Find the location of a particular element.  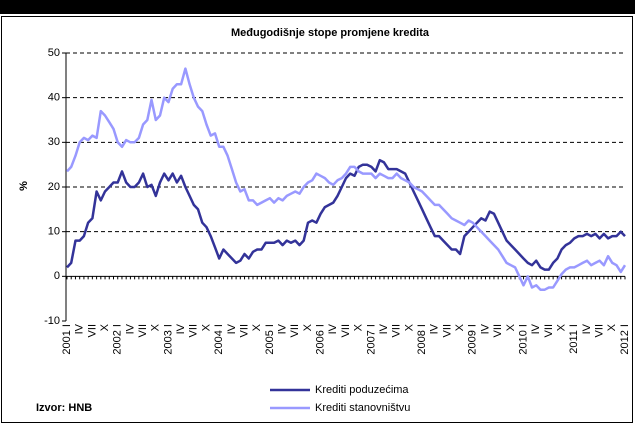

x-tick-label: 2009 I is located at coordinates (473, 339).